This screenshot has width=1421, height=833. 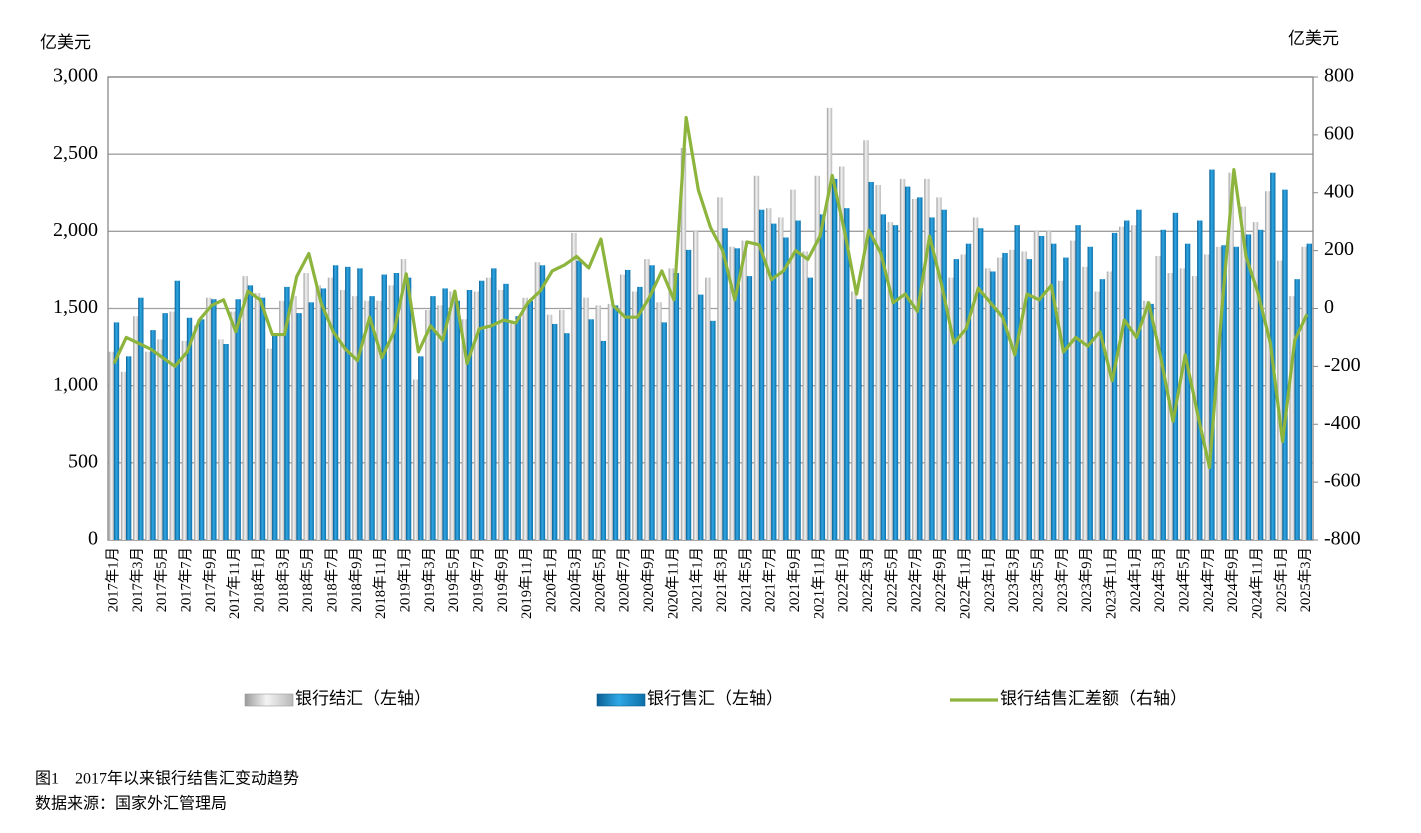 I want to click on y2-tick-label: 200, so click(x=1339, y=249).